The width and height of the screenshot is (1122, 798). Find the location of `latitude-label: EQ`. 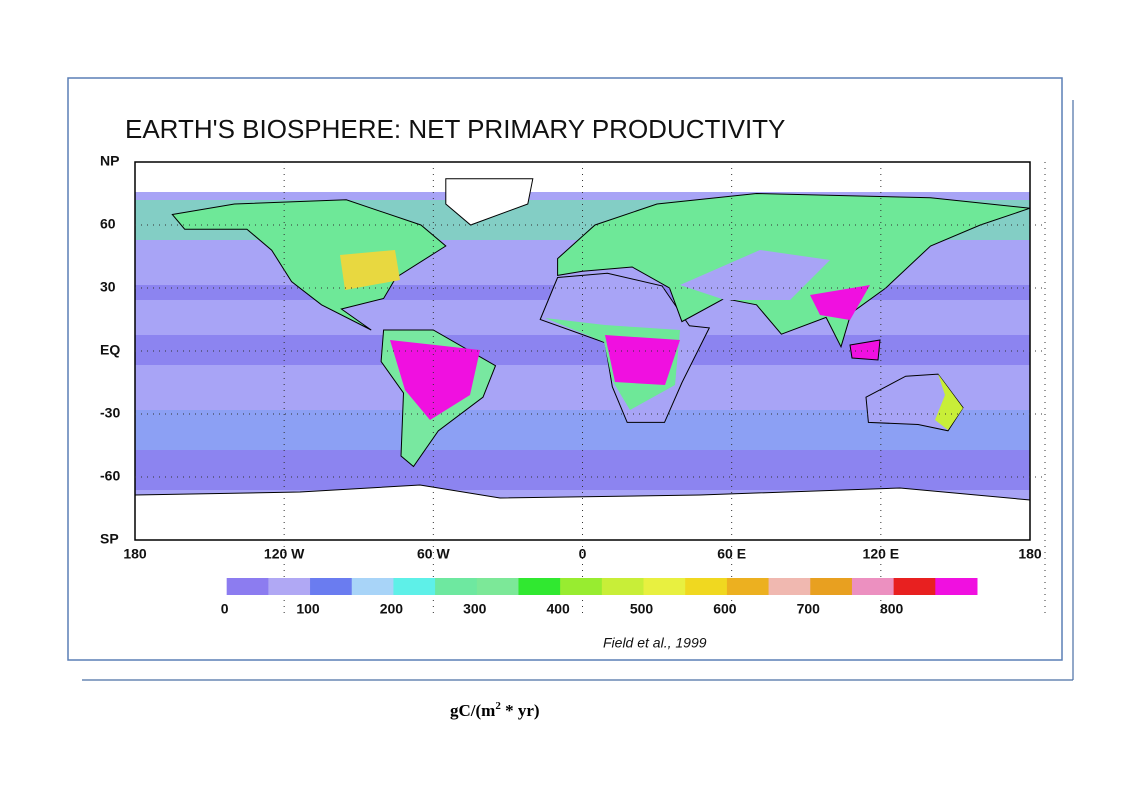

latitude-label: EQ is located at coordinates (110, 350).